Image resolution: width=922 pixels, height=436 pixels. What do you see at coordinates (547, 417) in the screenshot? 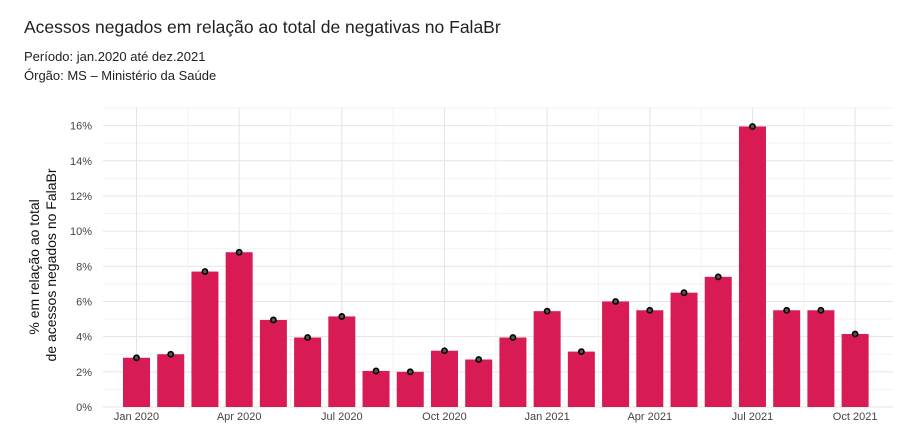
I see `x-tick-label: Jan 2021` at bounding box center [547, 417].